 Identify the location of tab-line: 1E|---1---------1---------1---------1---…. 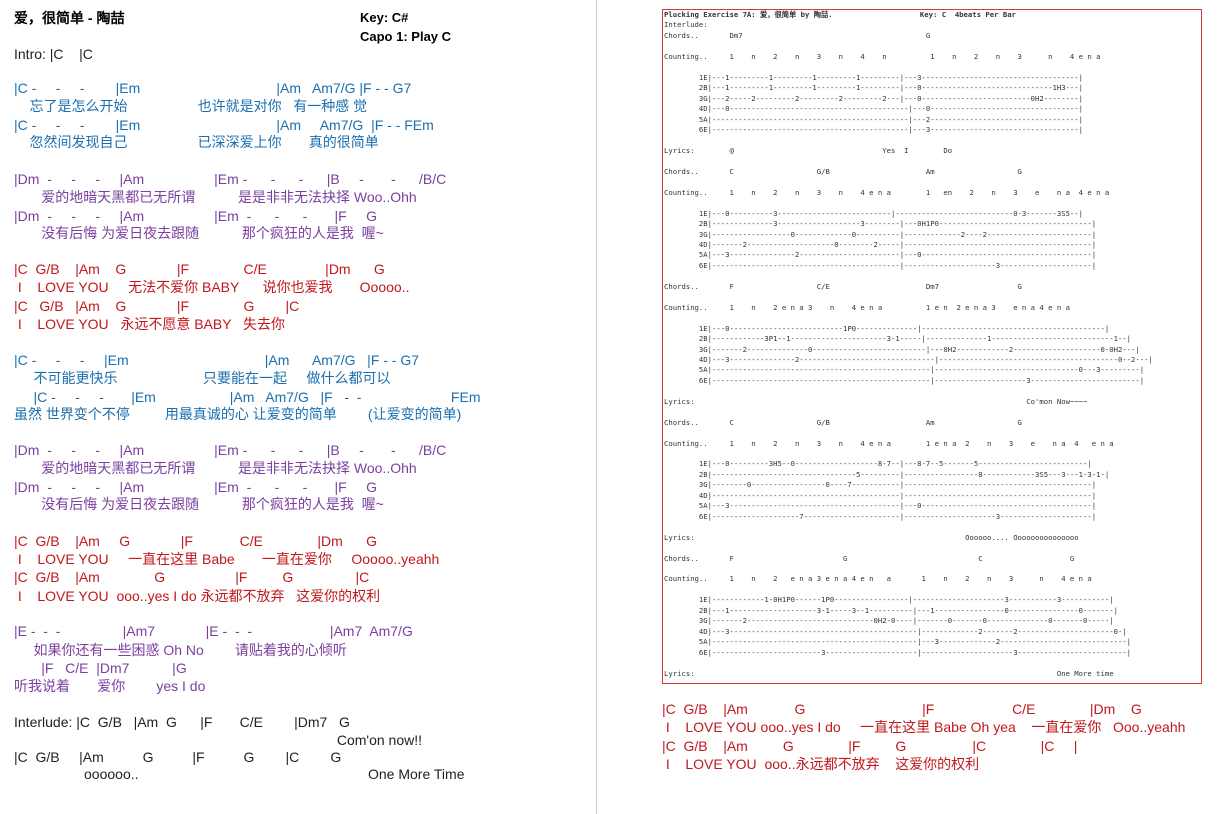
(874, 77).